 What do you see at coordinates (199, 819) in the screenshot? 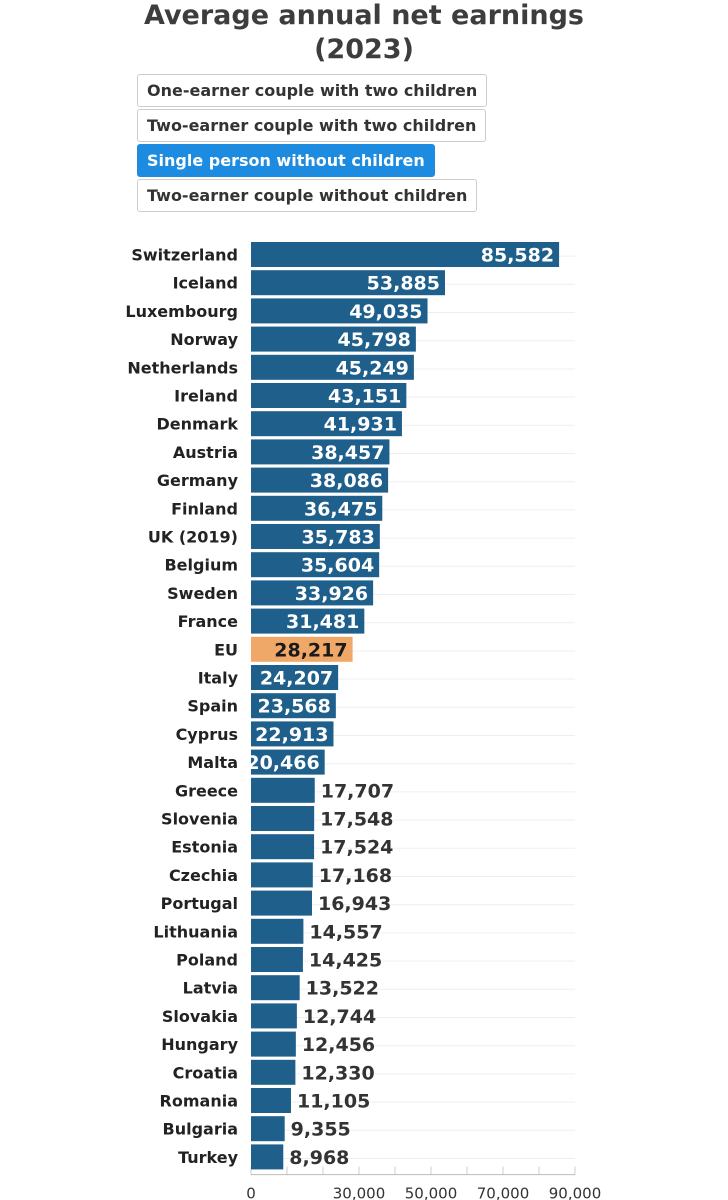
I see `category-label: Slovenia` at bounding box center [199, 819].